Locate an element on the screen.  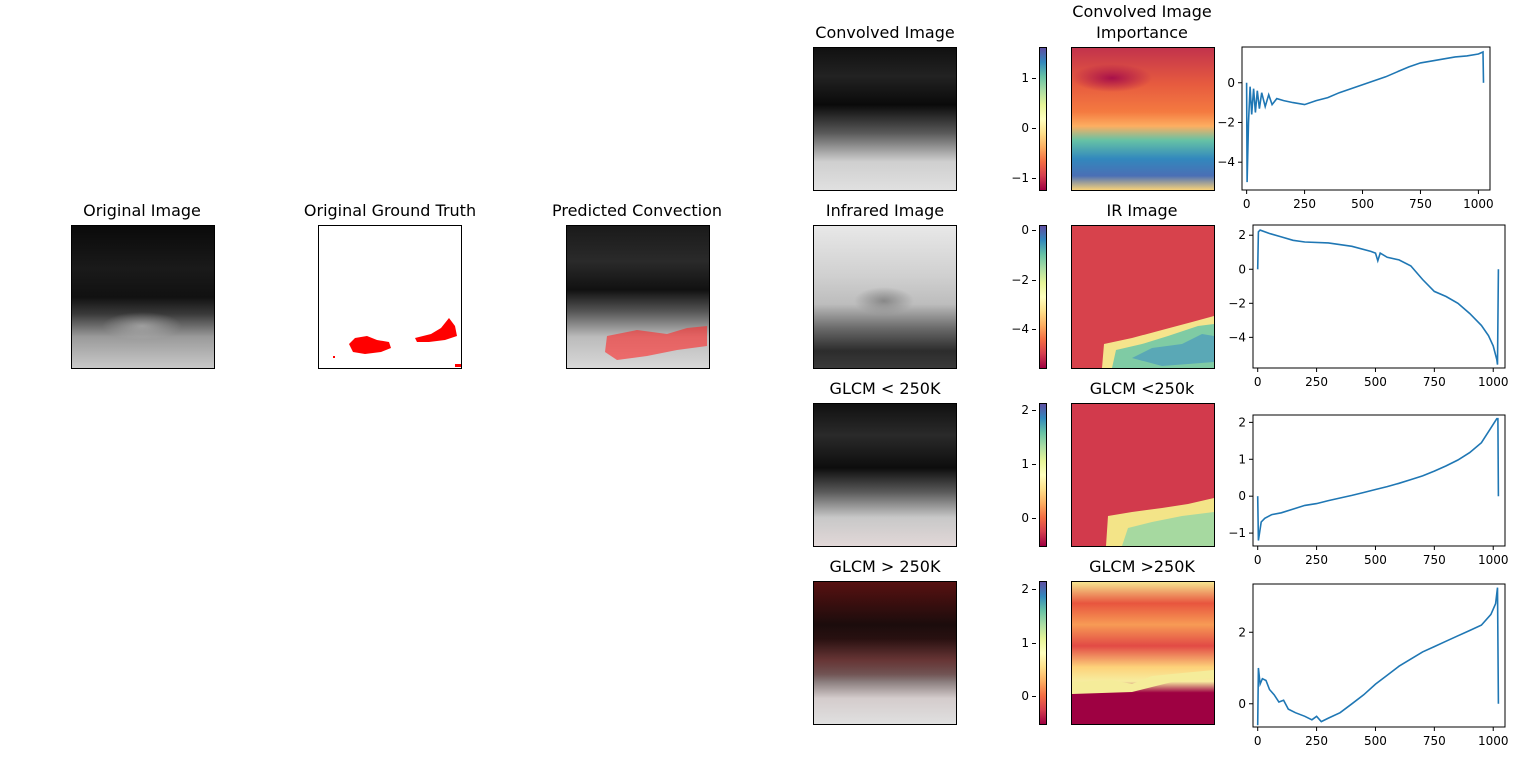
original-image-panel is located at coordinates (143, 297).